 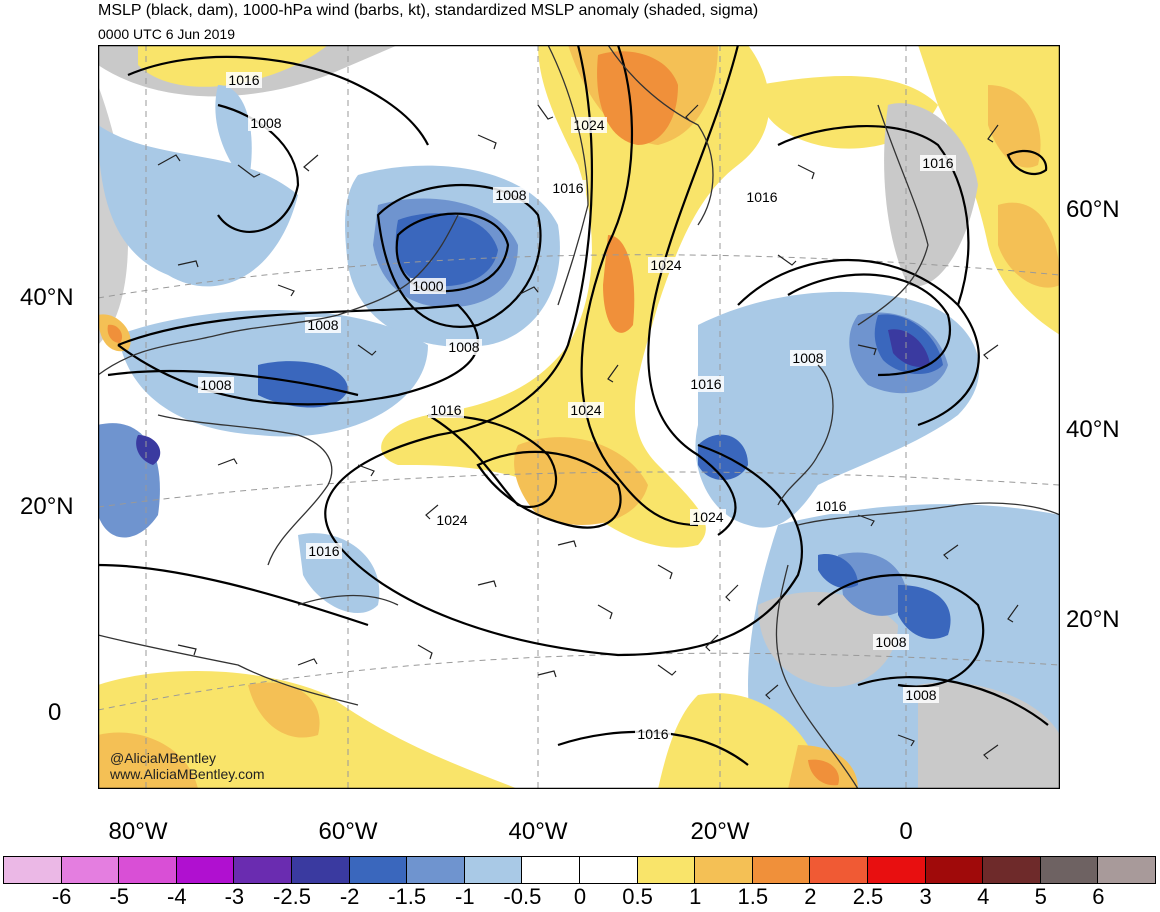 What do you see at coordinates (637, 896) in the screenshot?
I see `colorbar-tick-label: 0.5` at bounding box center [637, 896].